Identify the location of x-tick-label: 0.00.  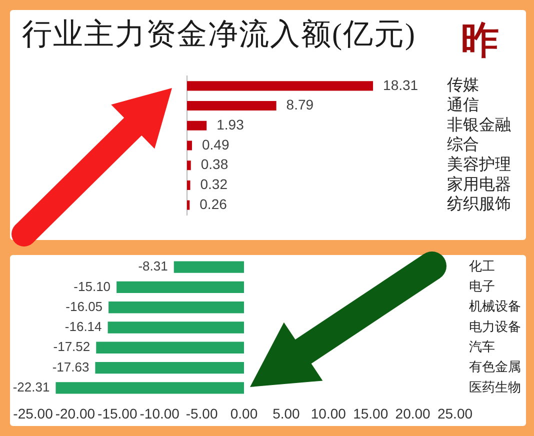
(244, 413).